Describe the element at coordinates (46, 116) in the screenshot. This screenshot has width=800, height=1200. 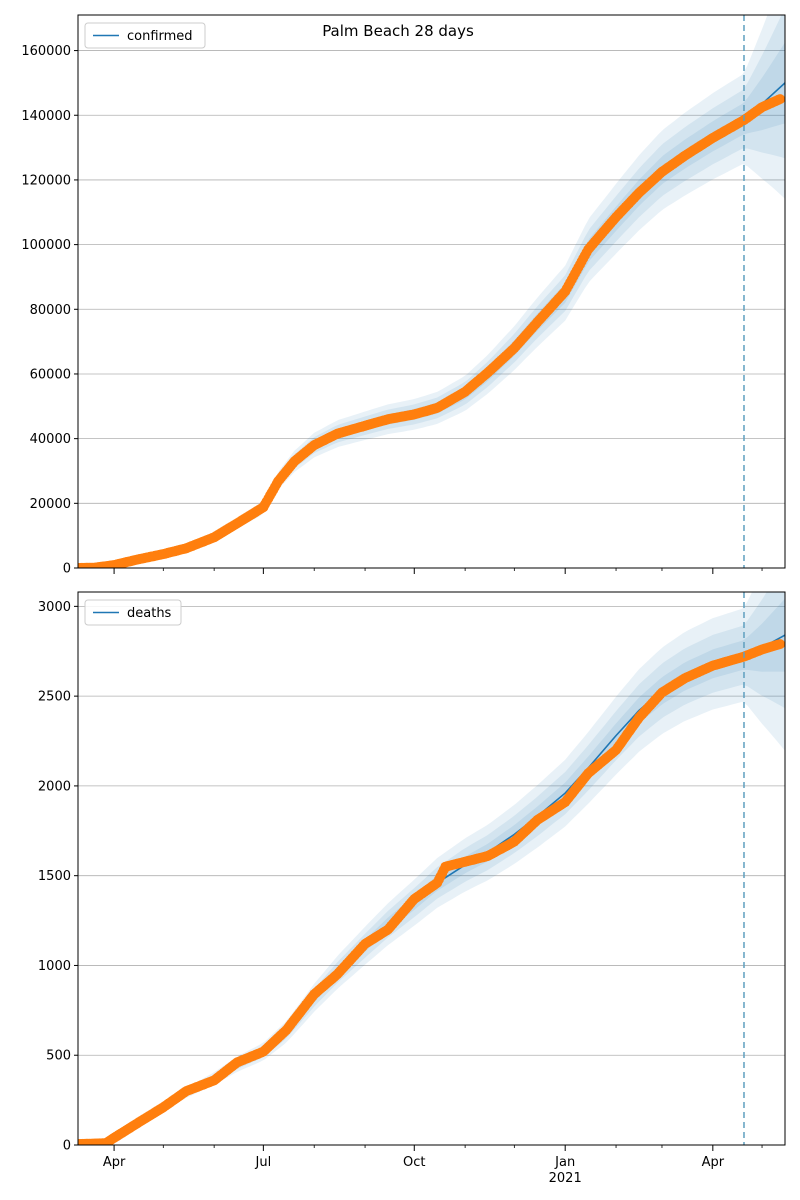
I see `y-tick-label: 140000` at that location.